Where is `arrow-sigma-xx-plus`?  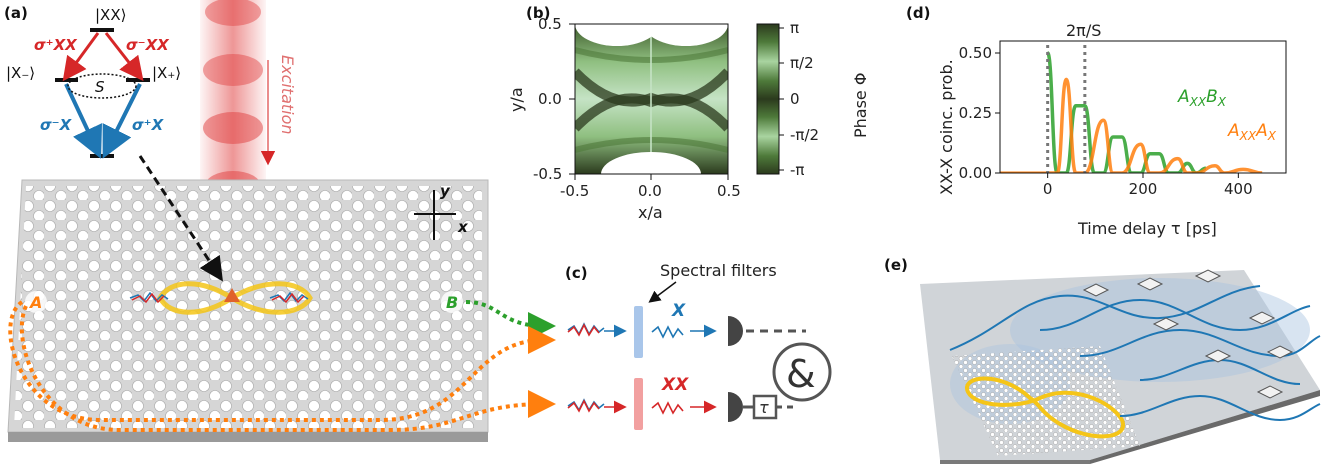
arrow-sigma-xx-plus is located at coordinates (81, 57).